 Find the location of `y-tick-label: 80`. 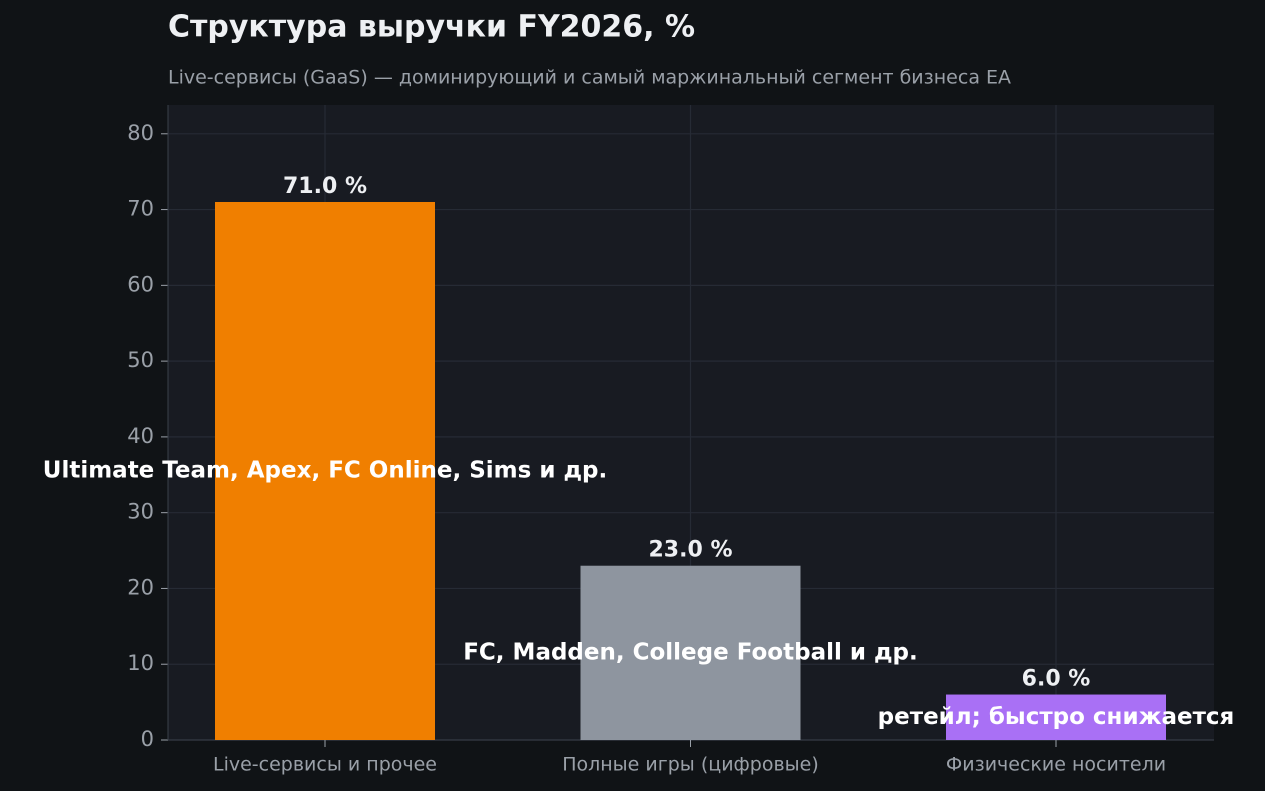

y-tick-label: 80 is located at coordinates (140, 133).